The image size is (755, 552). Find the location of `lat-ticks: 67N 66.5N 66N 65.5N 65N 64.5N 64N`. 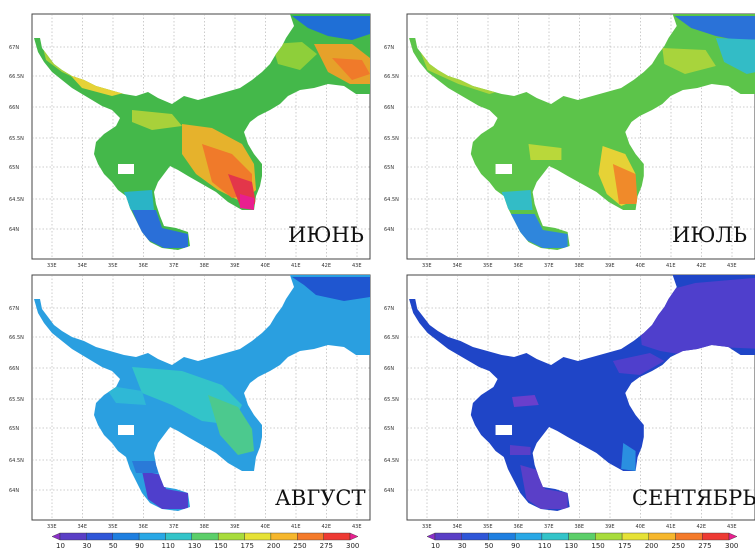

lat-ticks: 67N 66.5N 66N 65.5N 65N 64.5N 64N is located at coordinates (16, 400).